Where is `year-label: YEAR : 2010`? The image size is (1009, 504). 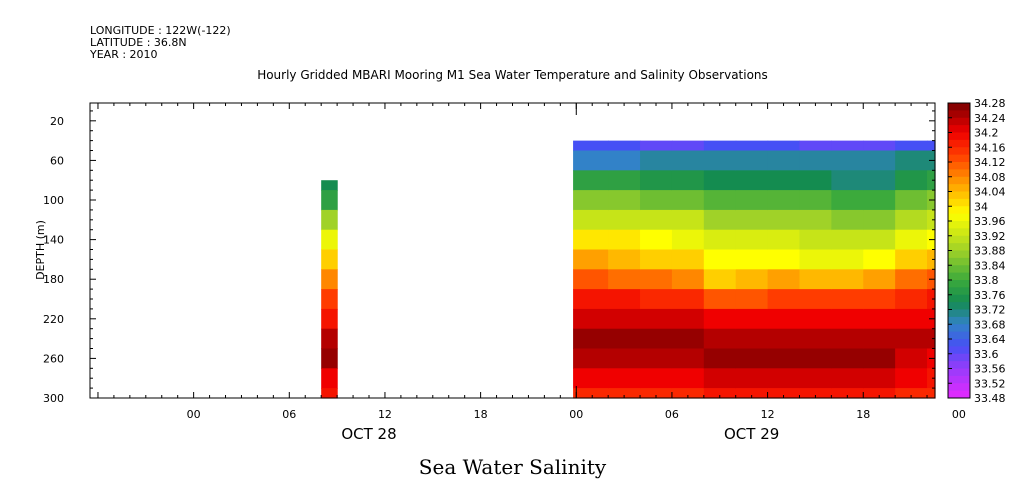
year-label: YEAR : 2010 is located at coordinates (124, 54).